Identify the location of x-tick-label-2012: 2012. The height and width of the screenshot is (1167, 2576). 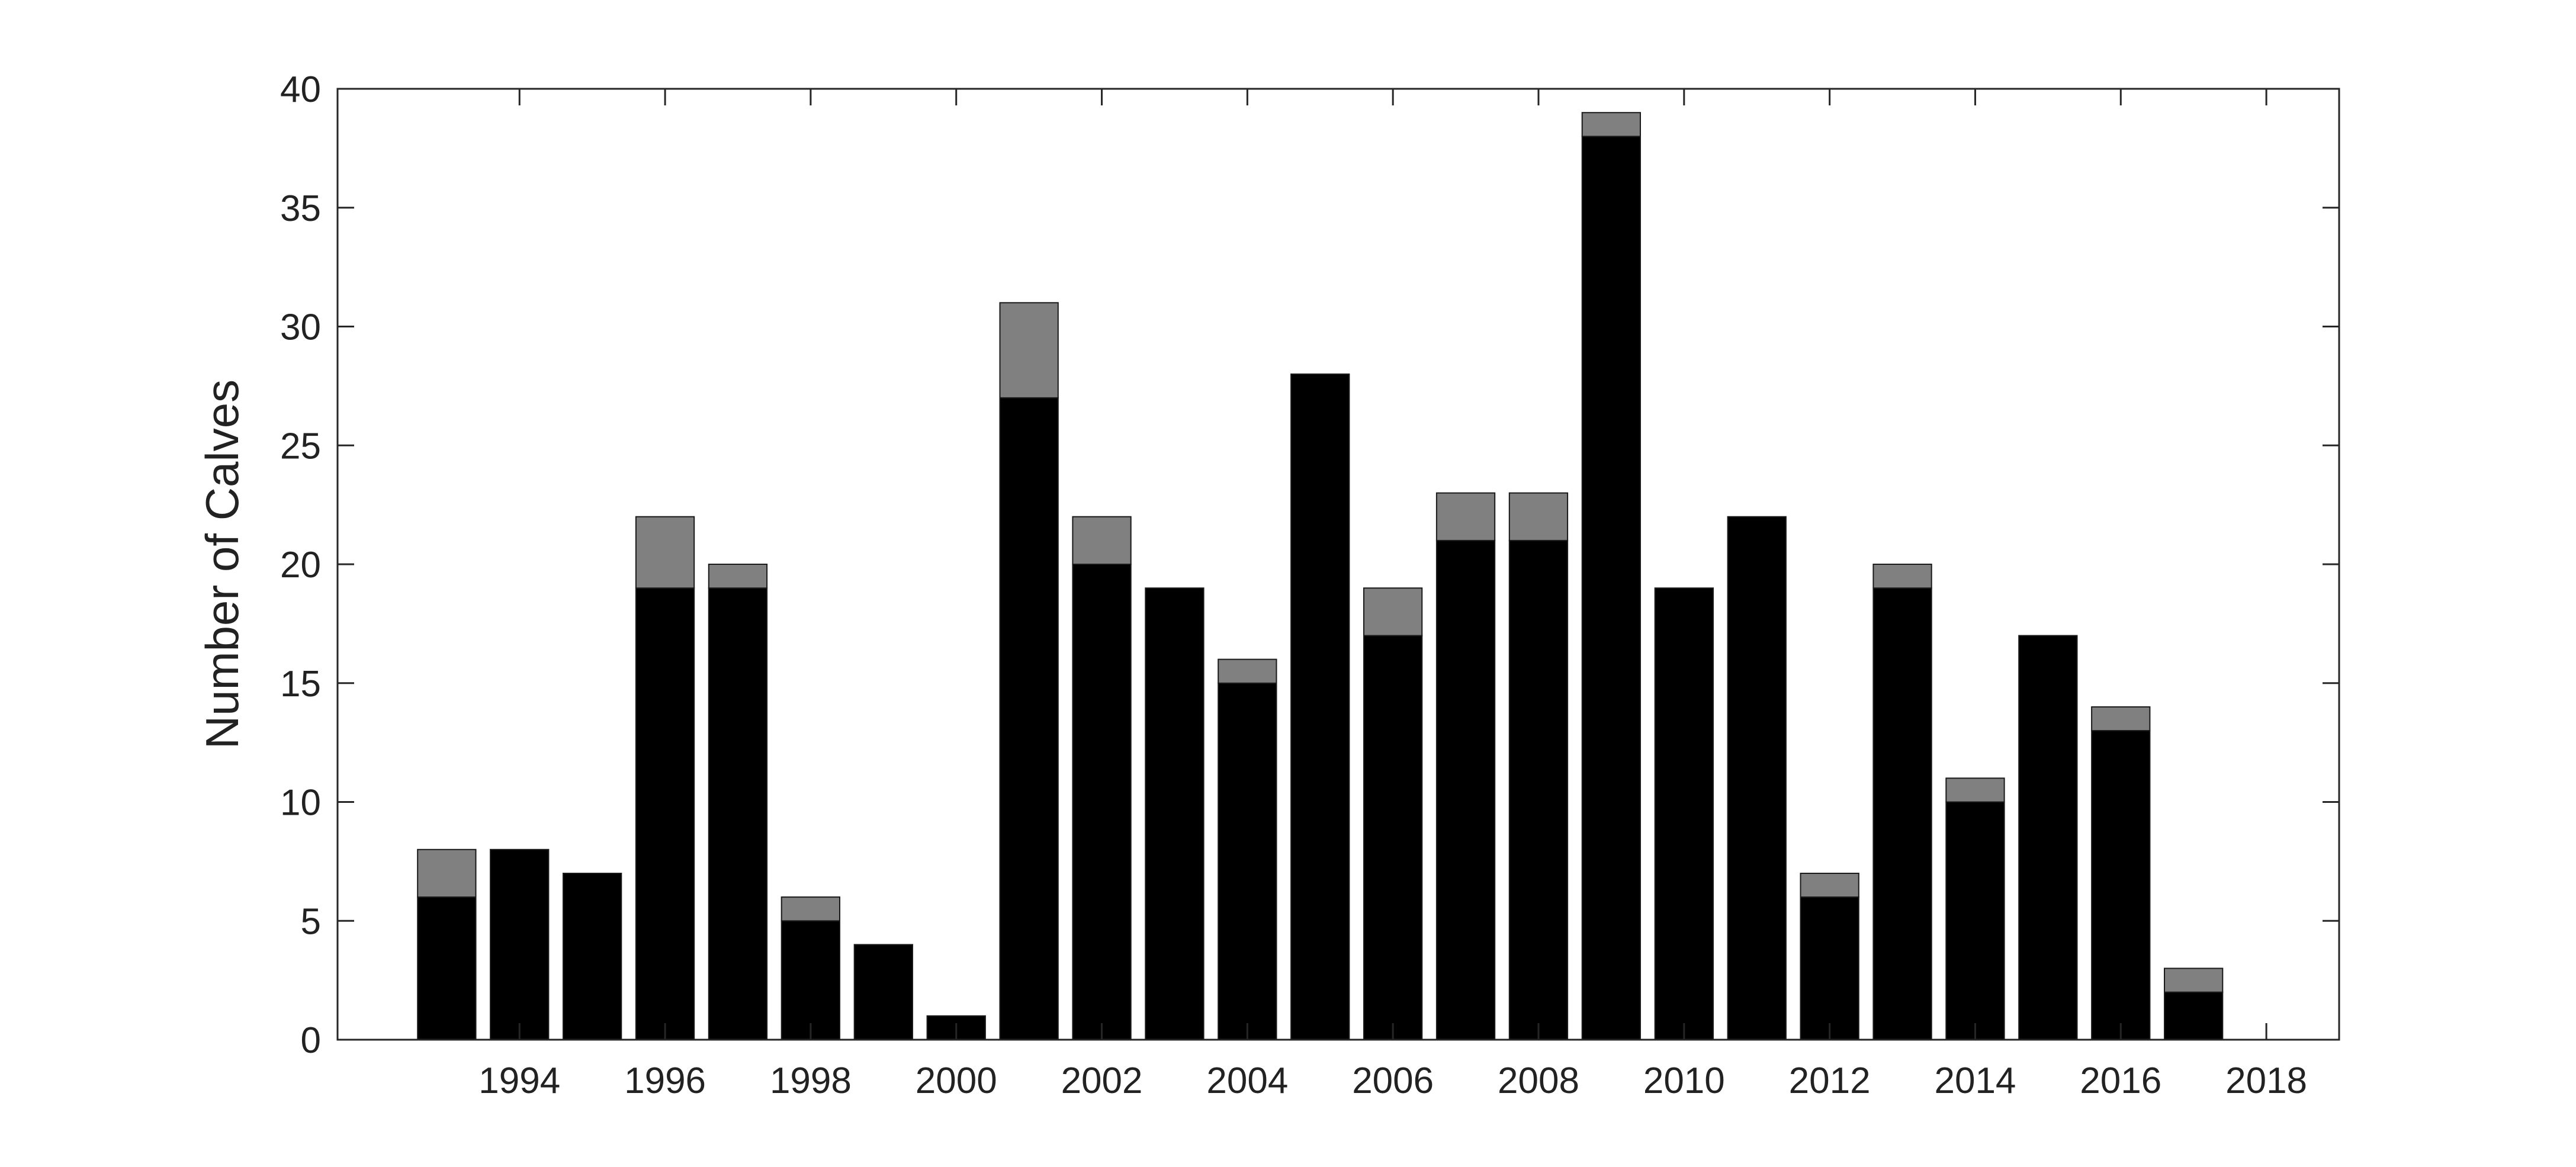
(1830, 1080).